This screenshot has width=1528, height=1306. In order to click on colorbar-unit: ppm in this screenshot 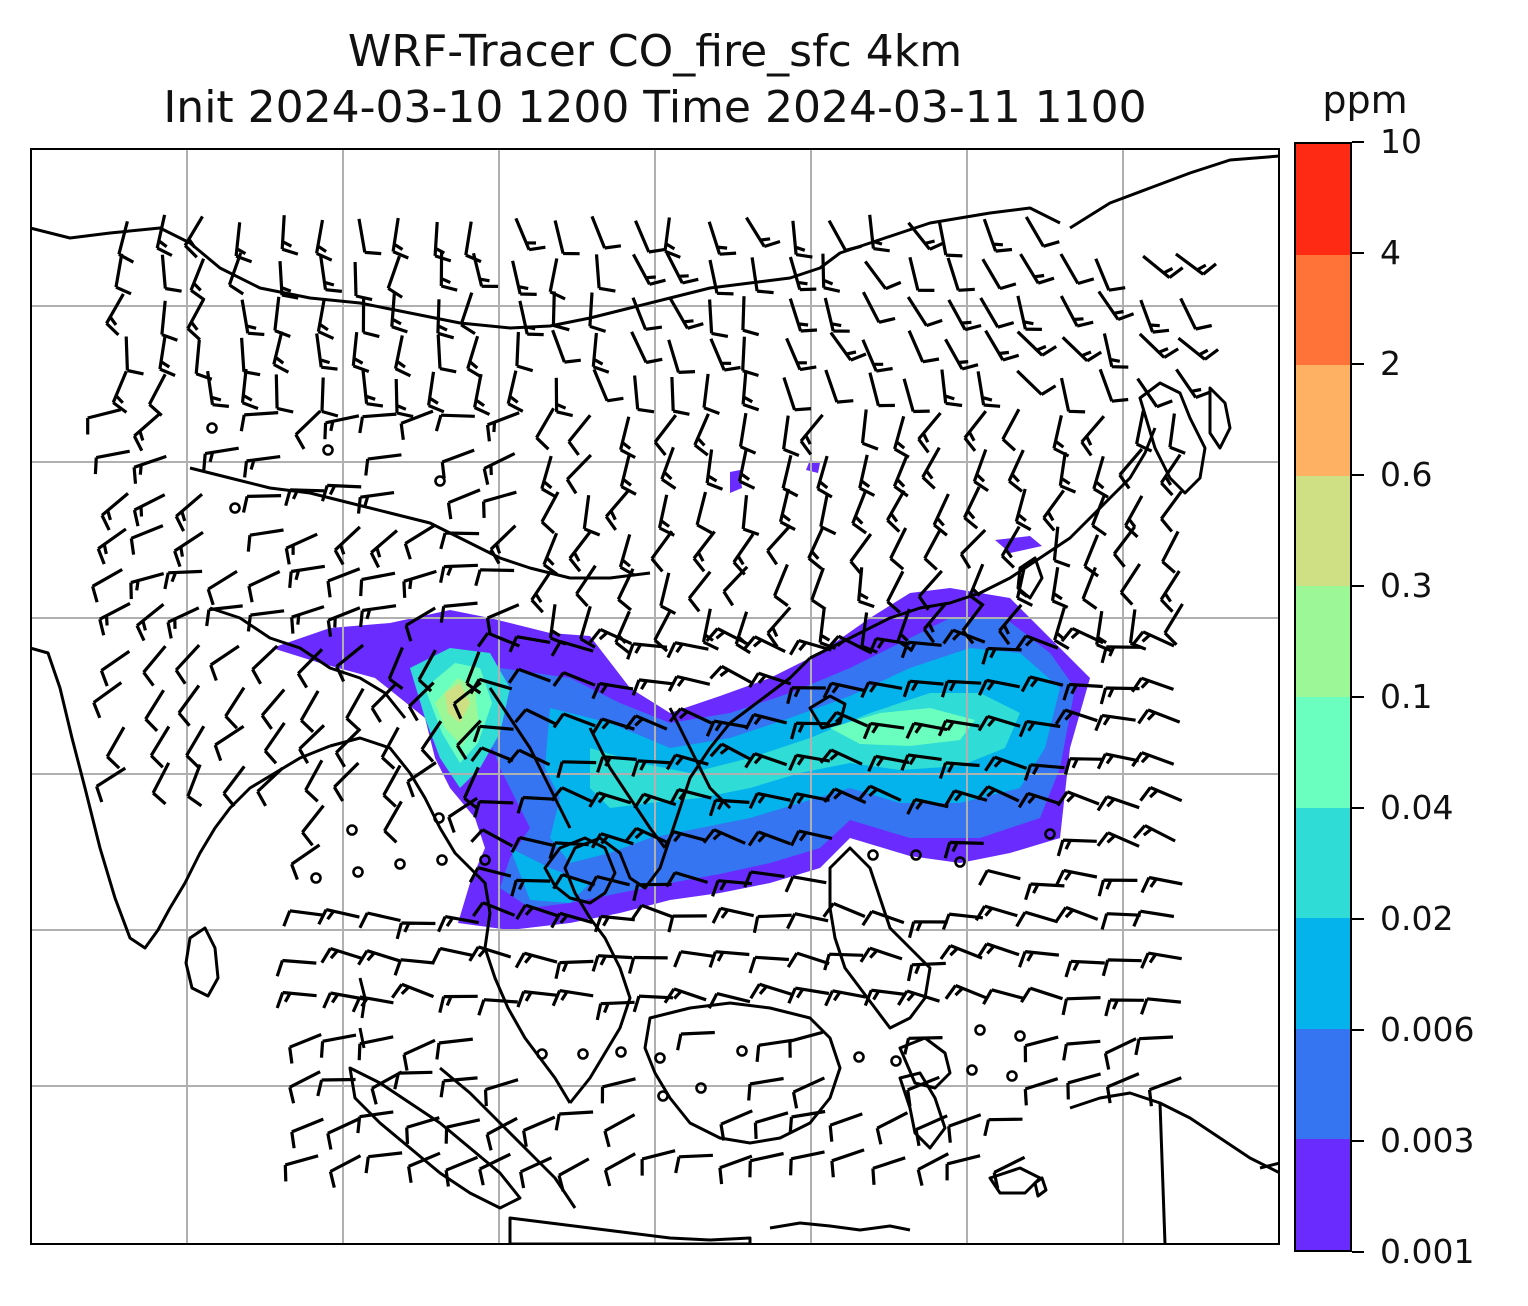, I will do `click(1365, 100)`.